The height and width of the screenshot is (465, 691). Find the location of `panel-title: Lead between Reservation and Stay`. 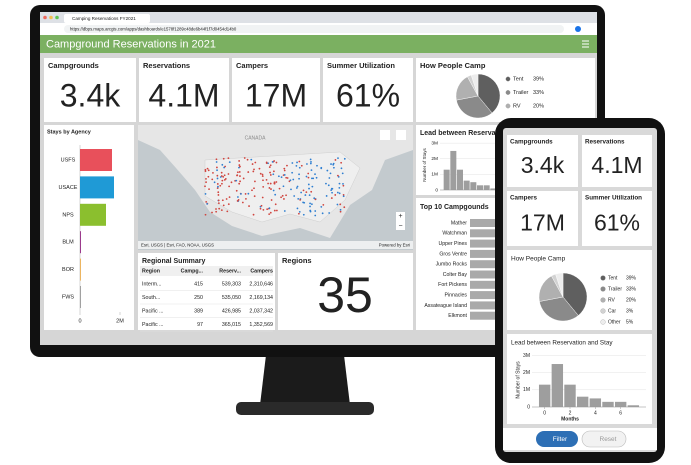

panel-title: Lead between Reservation and Stay is located at coordinates (480, 133).